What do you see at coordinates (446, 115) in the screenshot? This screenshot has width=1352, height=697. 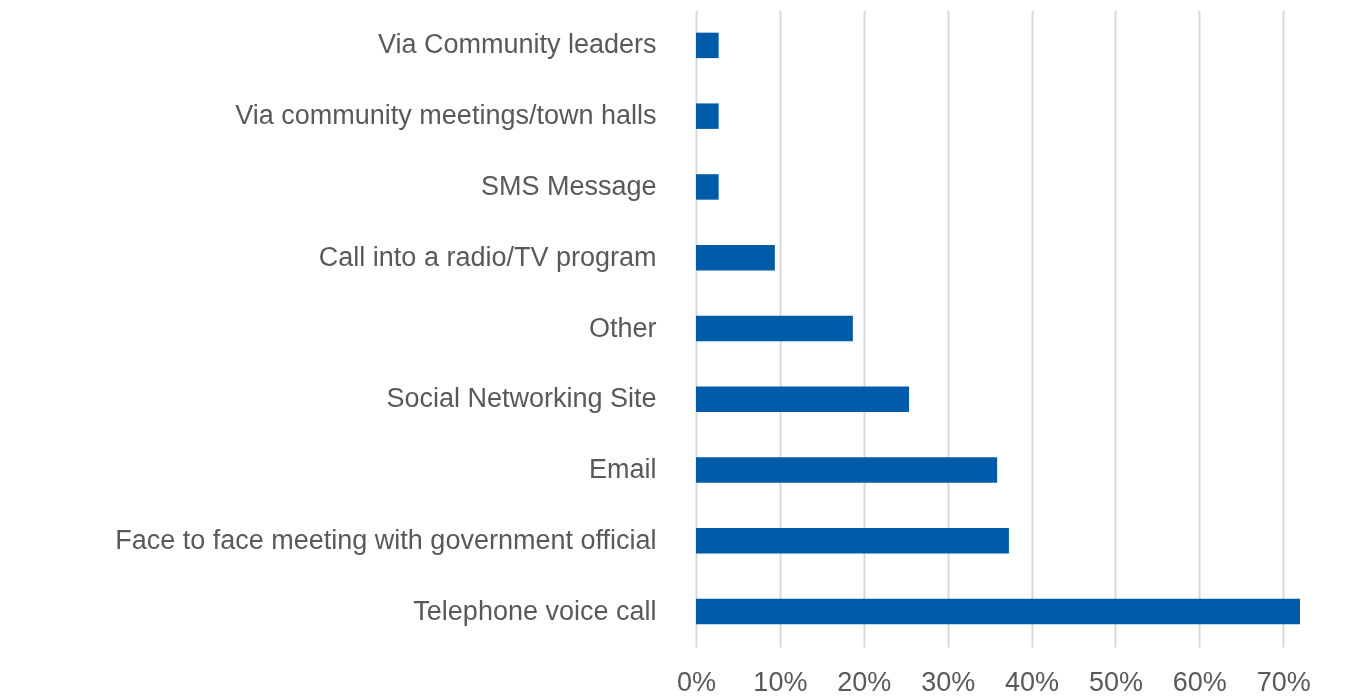 I see `y-tick-label: Via community meetings/town halls` at bounding box center [446, 115].